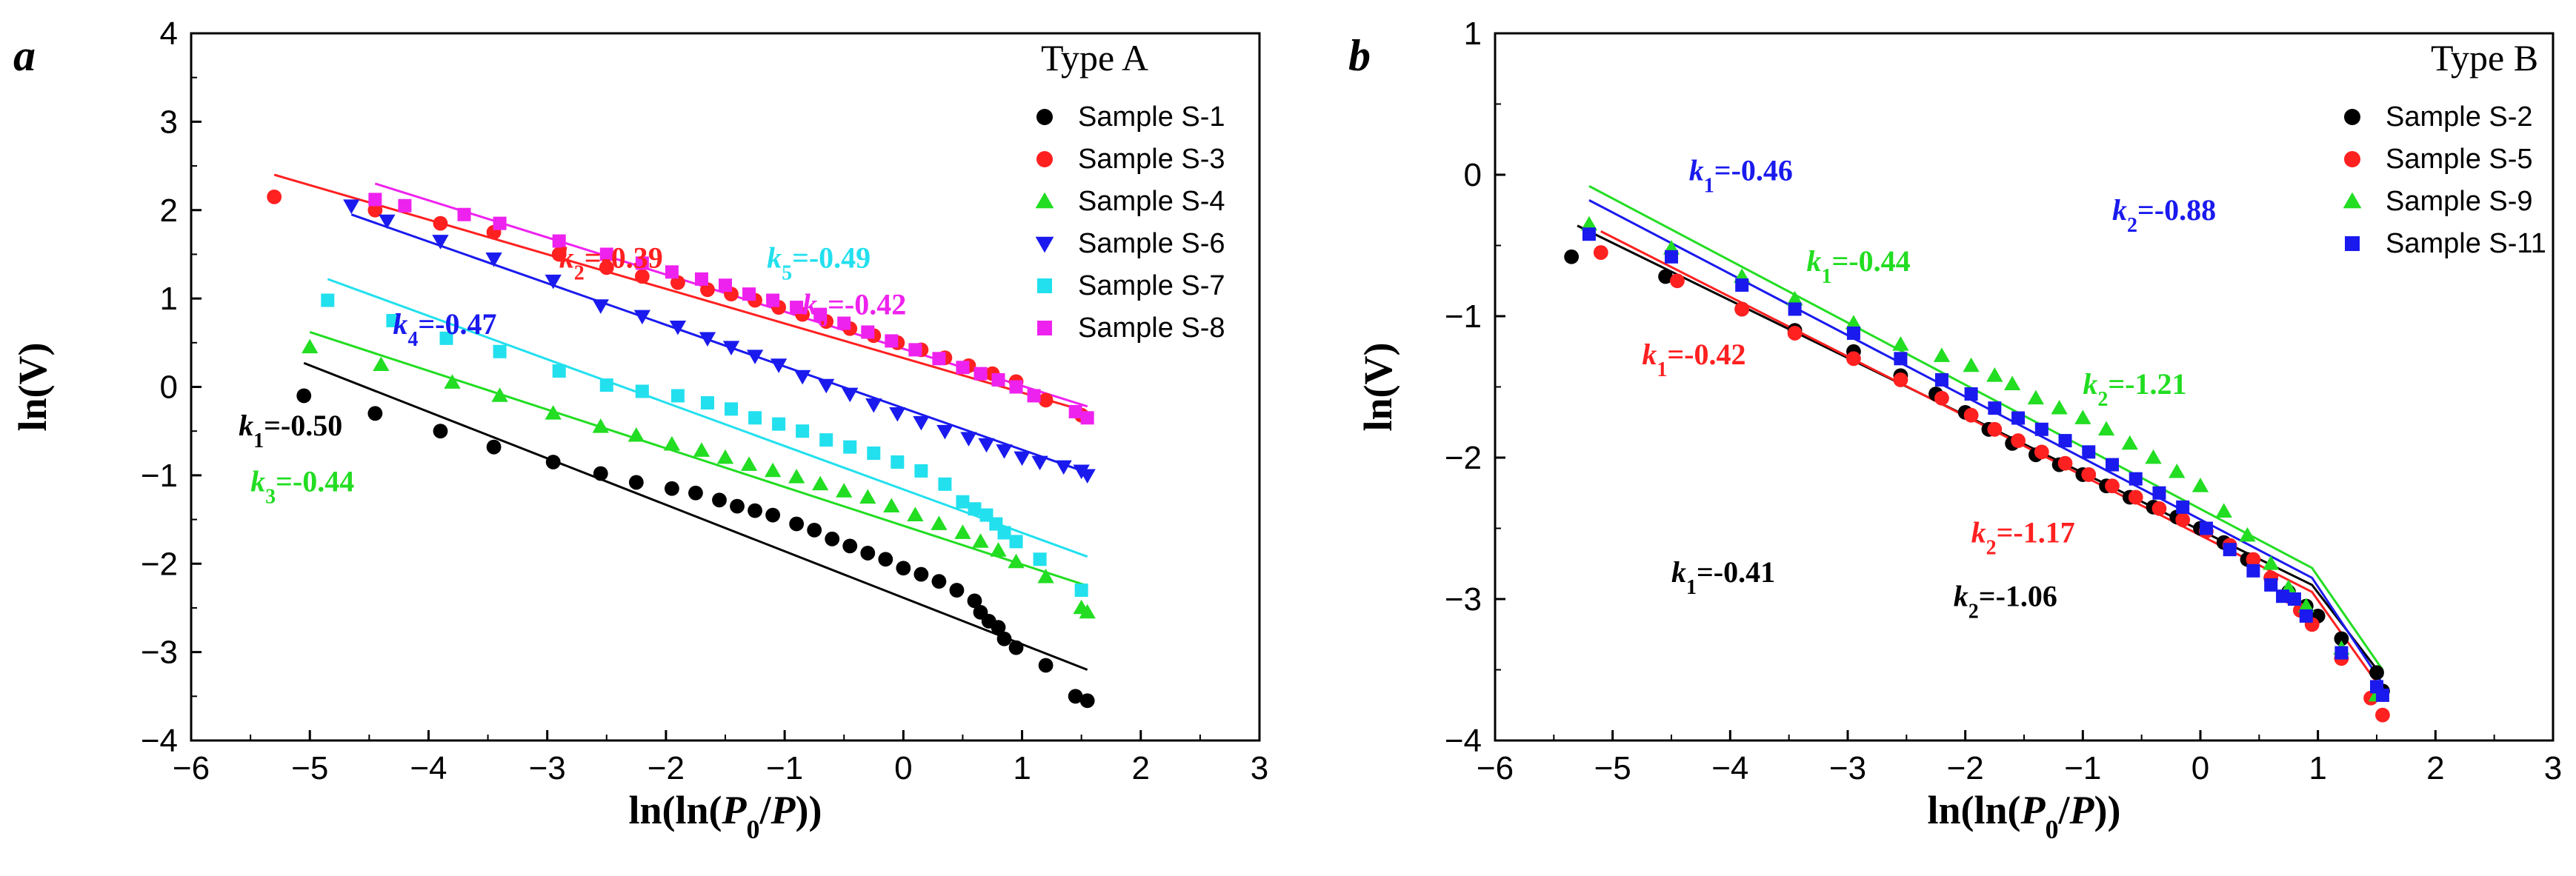 The height and width of the screenshot is (876, 2576). I want to click on legend-label: Sample S-8, so click(1151, 328).